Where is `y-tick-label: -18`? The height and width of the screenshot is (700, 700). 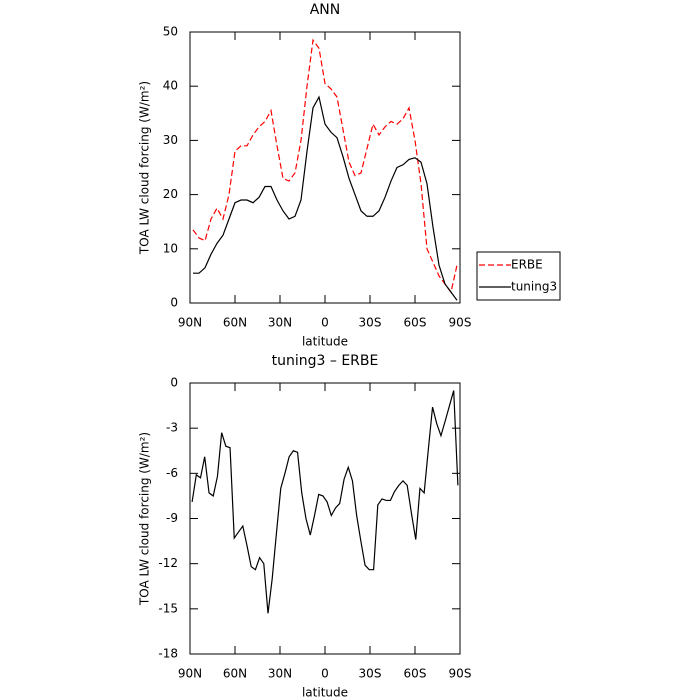
y-tick-label: -18 is located at coordinates (168, 654).